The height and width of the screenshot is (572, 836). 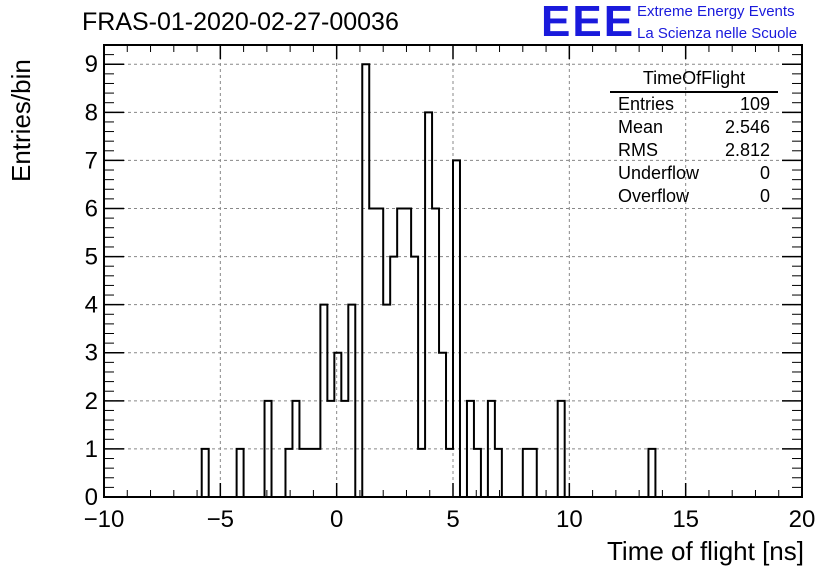 What do you see at coordinates (694, 196) in the screenshot?
I see `stats-row-overflow: Overflow 0` at bounding box center [694, 196].